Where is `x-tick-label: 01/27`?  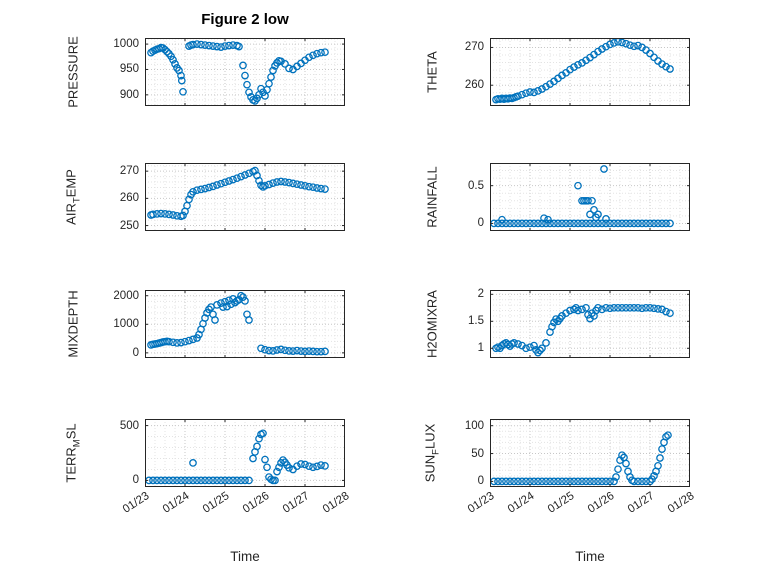 x-tick-label: 01/27 is located at coordinates (296, 503).